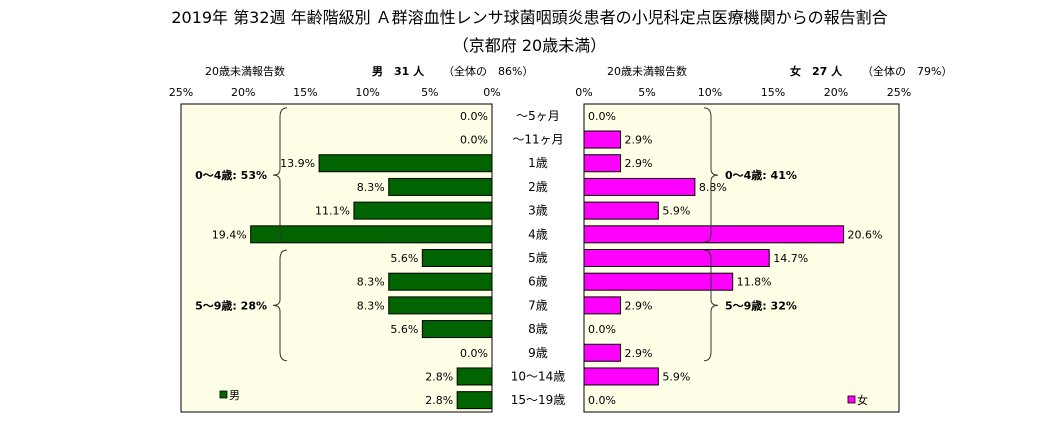 The image size is (1059, 443). What do you see at coordinates (865, 234) in the screenshot?
I see `female-value-label: 20.6%` at bounding box center [865, 234].